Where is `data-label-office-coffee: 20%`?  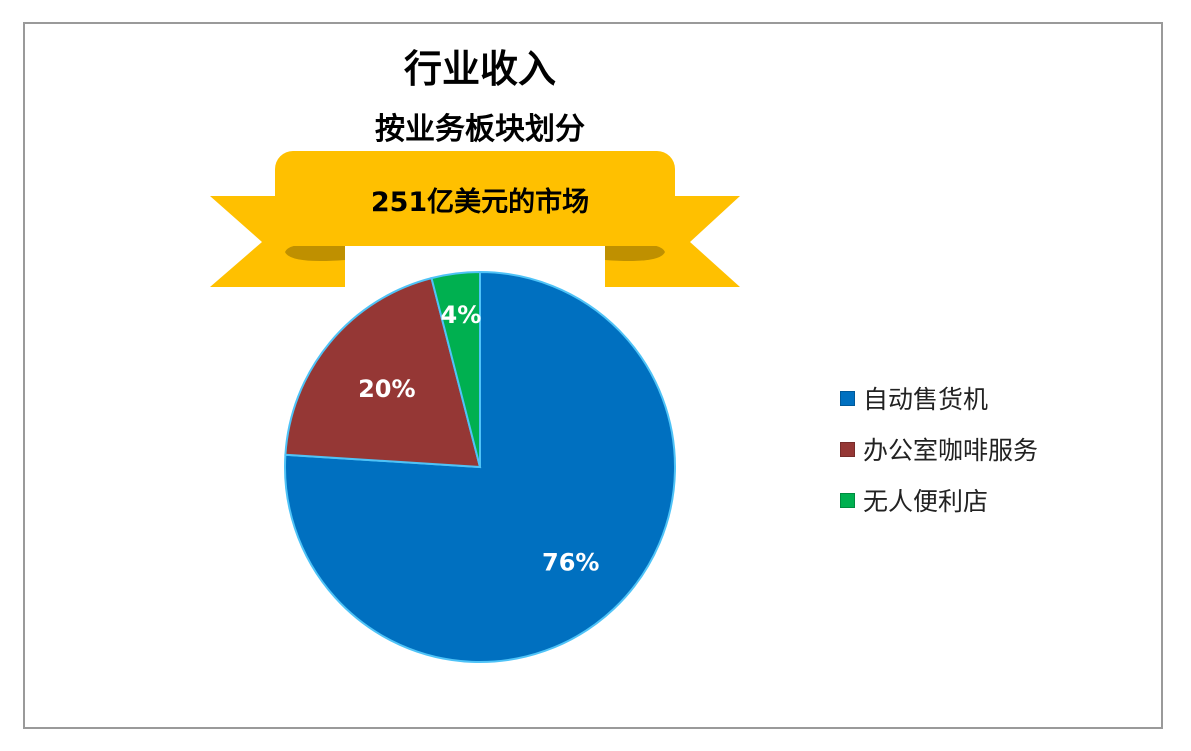
data-label-office-coffee: 20% is located at coordinates (386, 389).